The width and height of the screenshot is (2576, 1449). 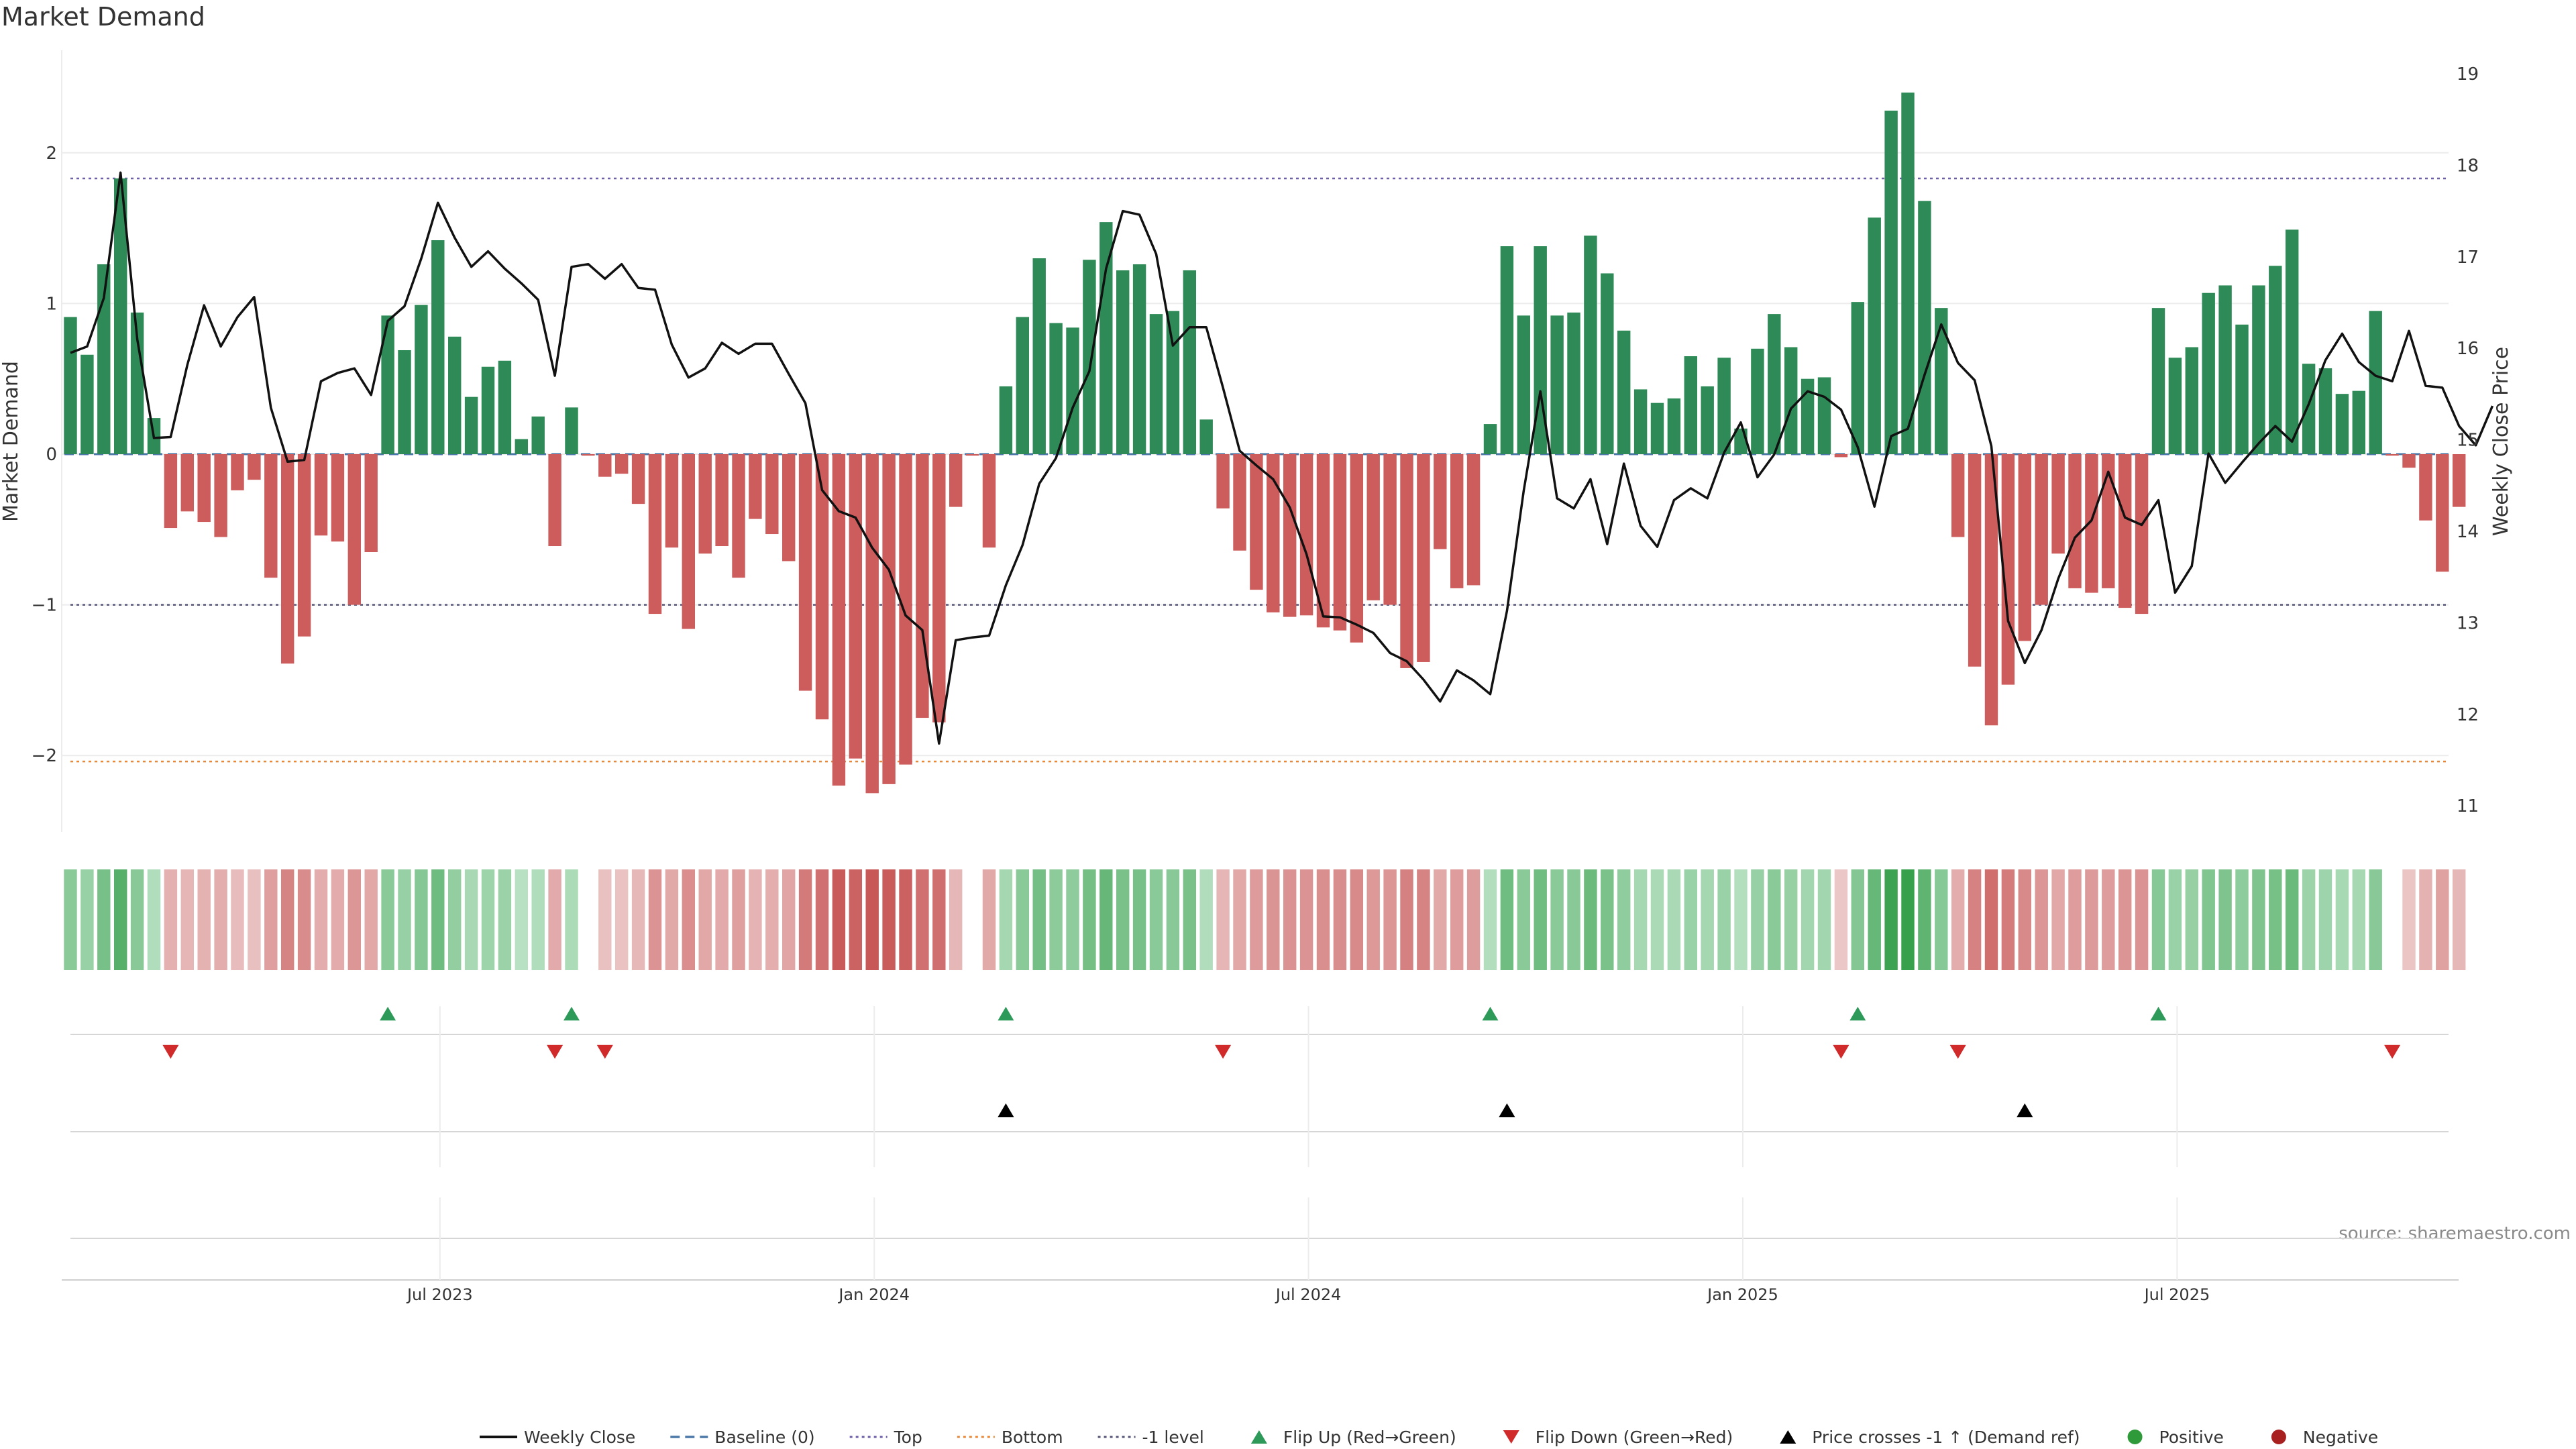 I want to click on left-tick-label: 1, so click(x=51, y=304).